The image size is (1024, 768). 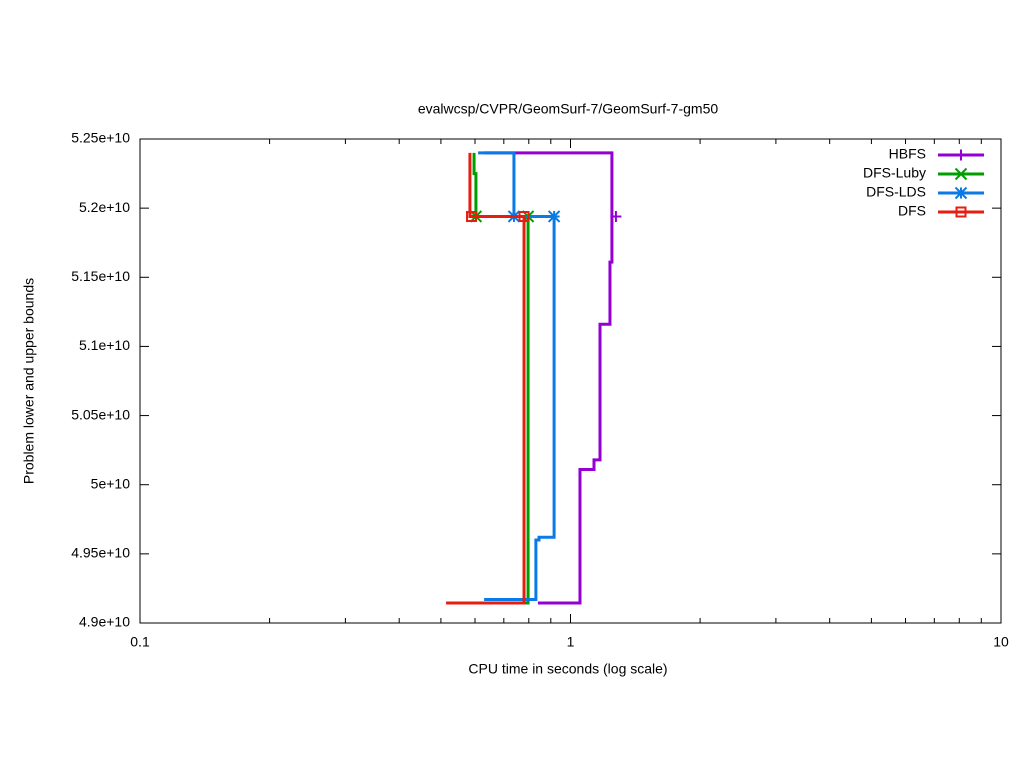 I want to click on legend-label: DFS-Luby, so click(x=894, y=173).